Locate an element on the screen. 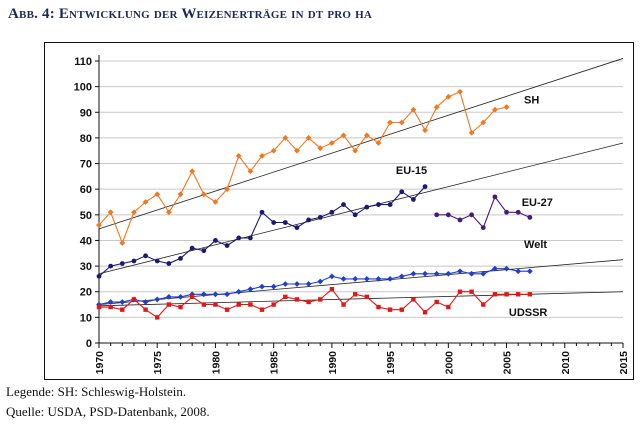  point-eu-27-2001 is located at coordinates (460, 220).